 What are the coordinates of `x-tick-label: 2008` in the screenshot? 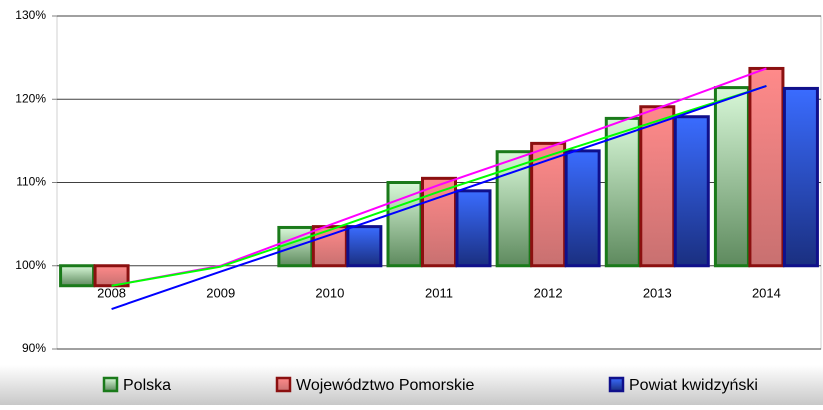 It's located at (111, 292).